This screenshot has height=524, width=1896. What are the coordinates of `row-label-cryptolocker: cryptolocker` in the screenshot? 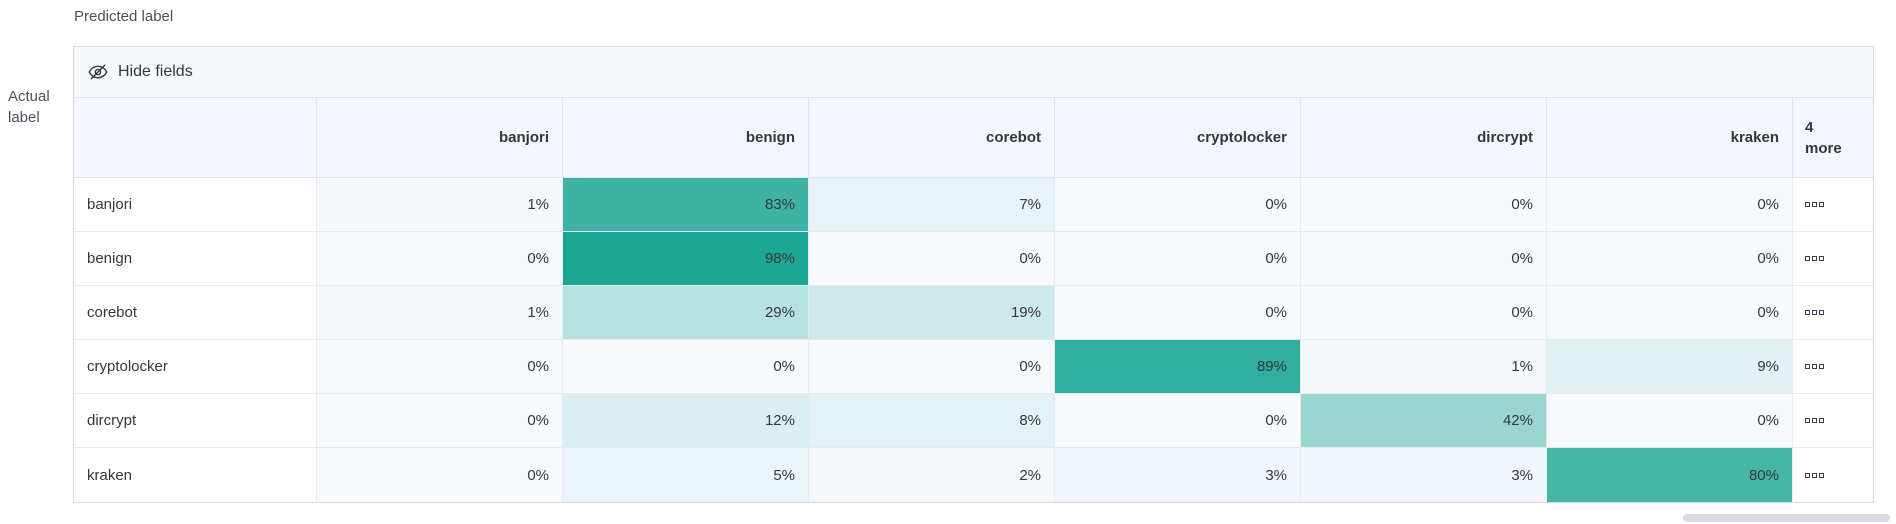 It's located at (195, 366).